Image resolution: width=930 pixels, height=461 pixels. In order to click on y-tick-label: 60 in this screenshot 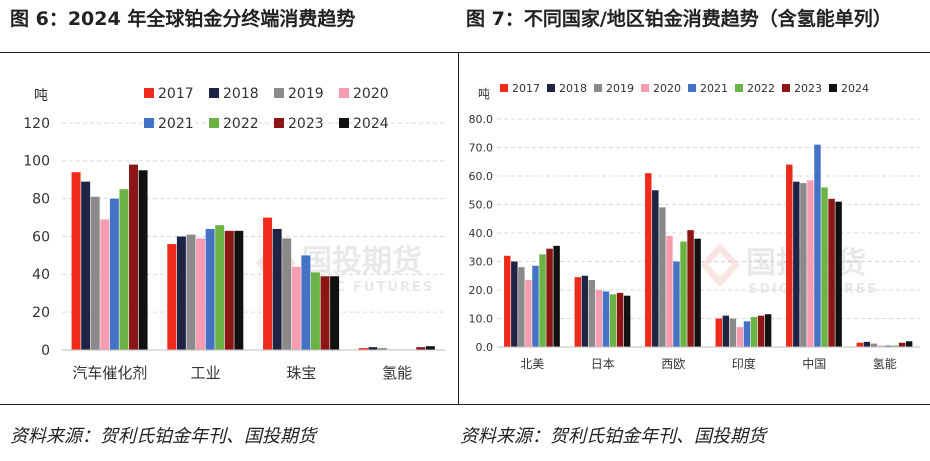, I will do `click(41, 237)`.